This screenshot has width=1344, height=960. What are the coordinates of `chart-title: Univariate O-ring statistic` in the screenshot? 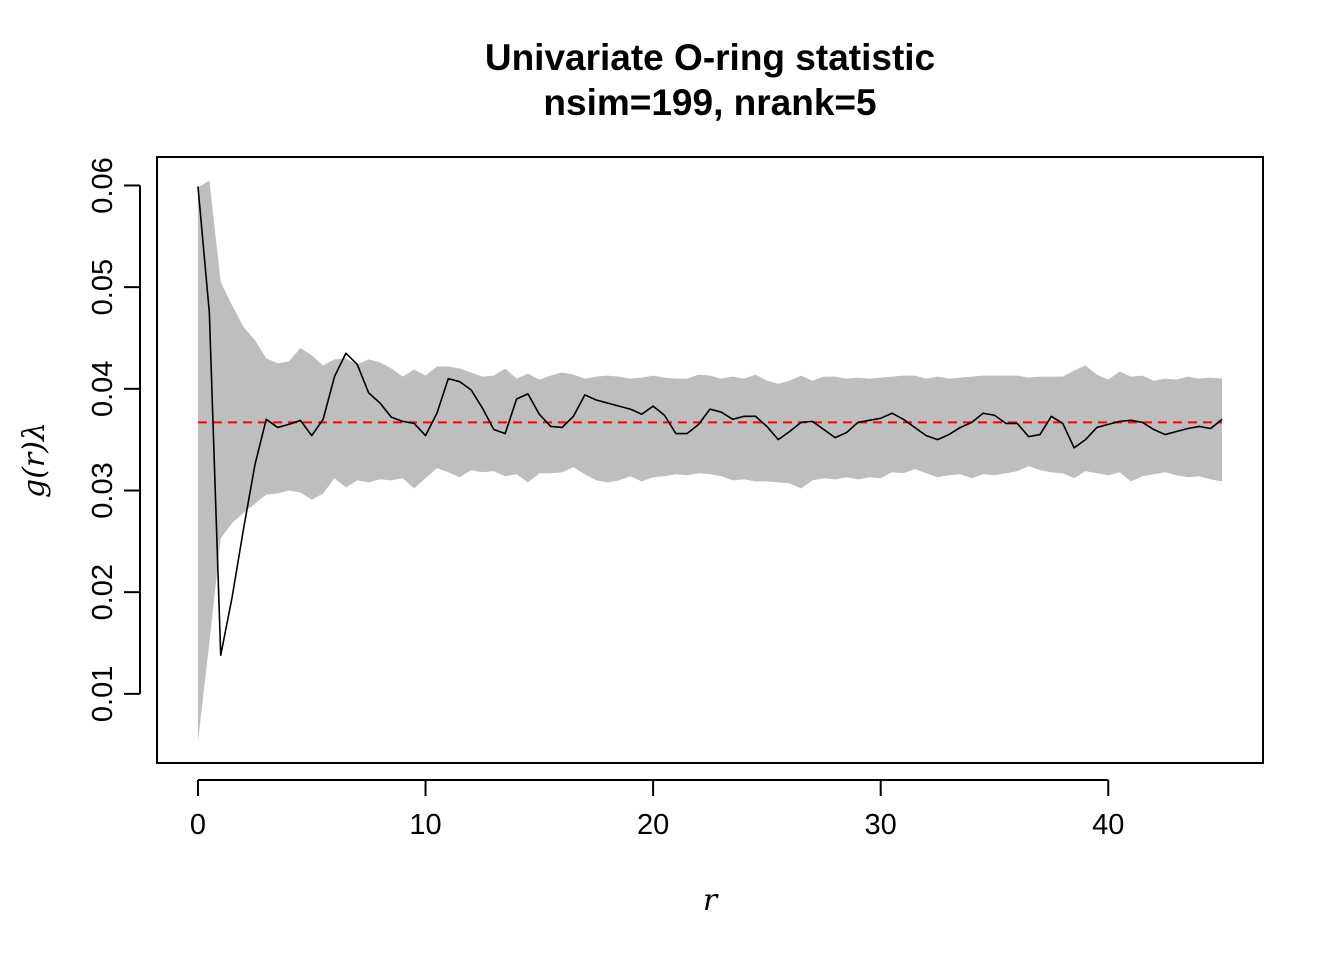 It's located at (710, 57).